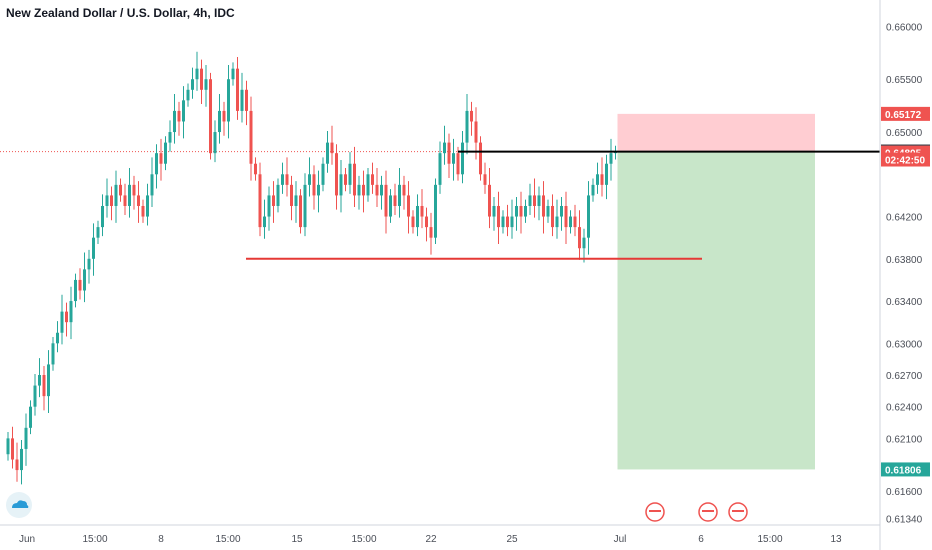 The width and height of the screenshot is (932, 550). Describe the element at coordinates (904, 439) in the screenshot. I see `y-tick-label: 0.62100` at that location.